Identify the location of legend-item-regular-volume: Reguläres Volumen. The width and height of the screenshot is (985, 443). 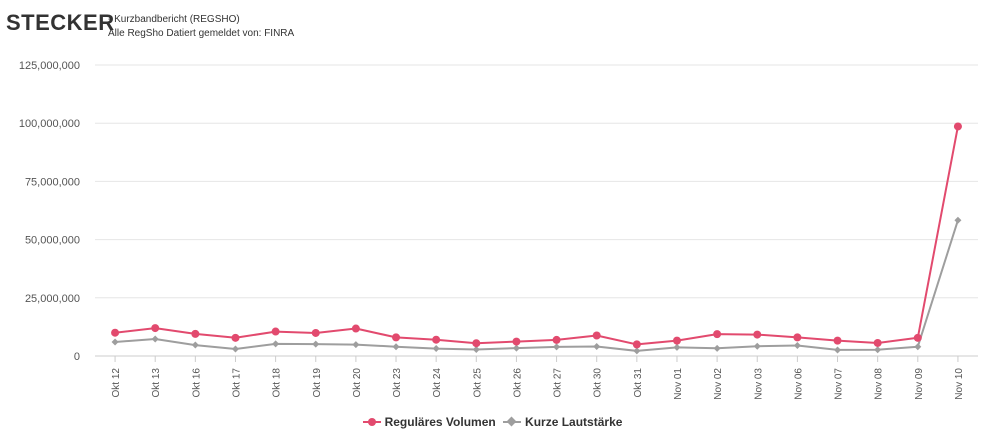
(429, 422).